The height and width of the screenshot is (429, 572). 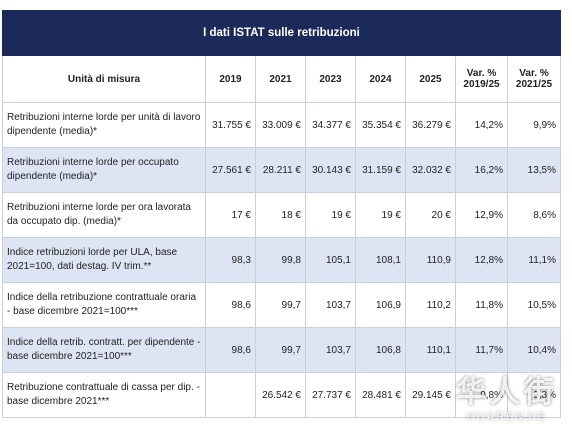 What do you see at coordinates (380, 170) in the screenshot?
I see `cell: 31.159 €` at bounding box center [380, 170].